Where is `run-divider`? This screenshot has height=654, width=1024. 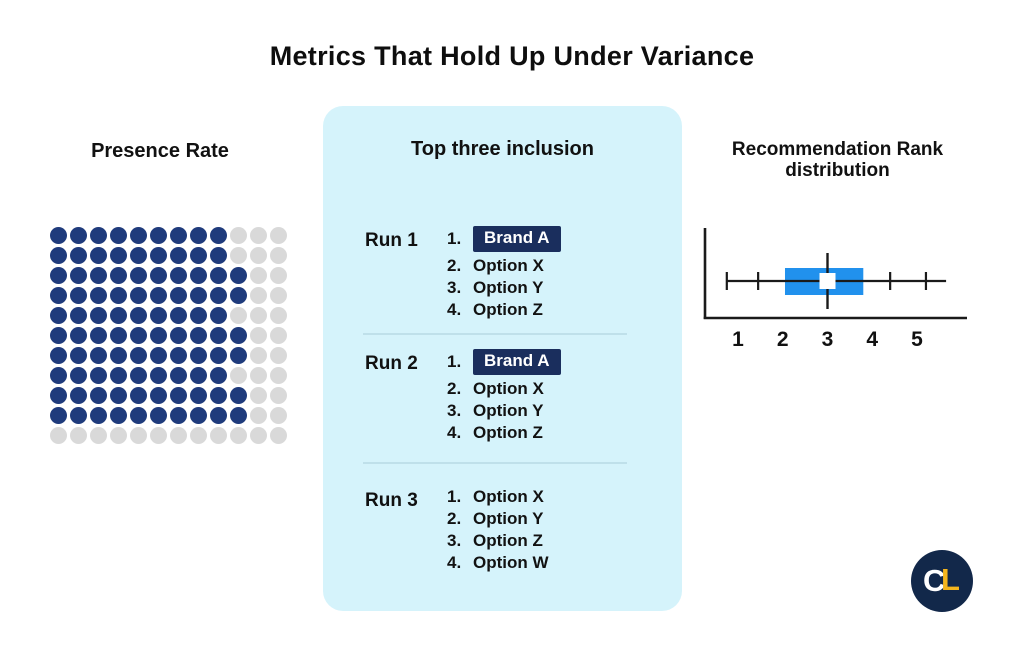
run-divider is located at coordinates (495, 463).